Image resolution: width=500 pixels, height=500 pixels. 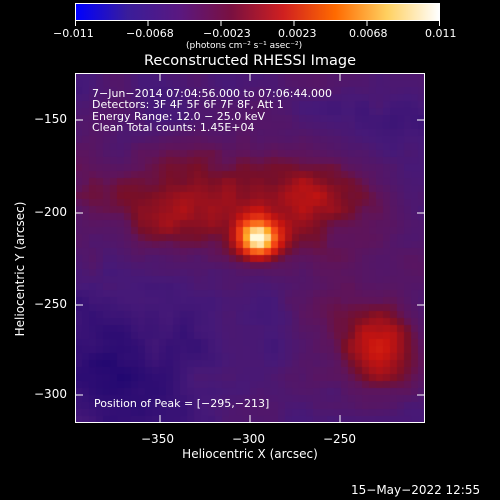 What do you see at coordinates (50, 119) in the screenshot?
I see `y-tick-label: −150` at bounding box center [50, 119].